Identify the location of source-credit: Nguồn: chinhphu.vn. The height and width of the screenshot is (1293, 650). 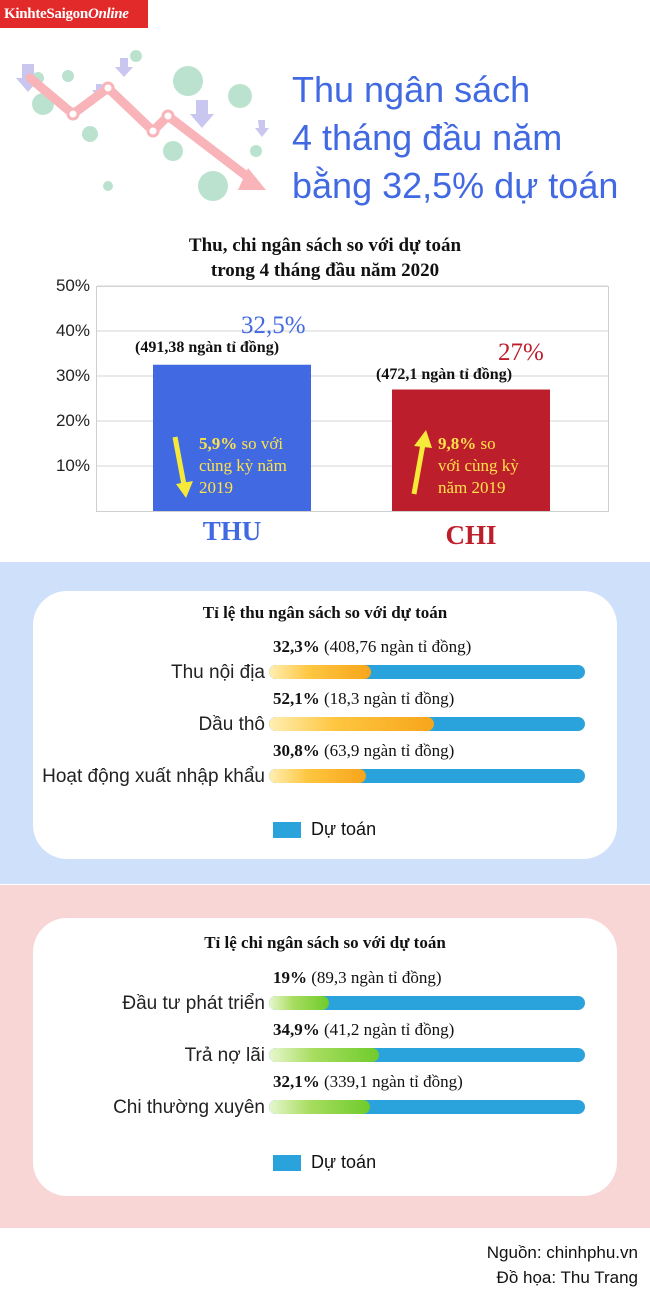
(562, 1252).